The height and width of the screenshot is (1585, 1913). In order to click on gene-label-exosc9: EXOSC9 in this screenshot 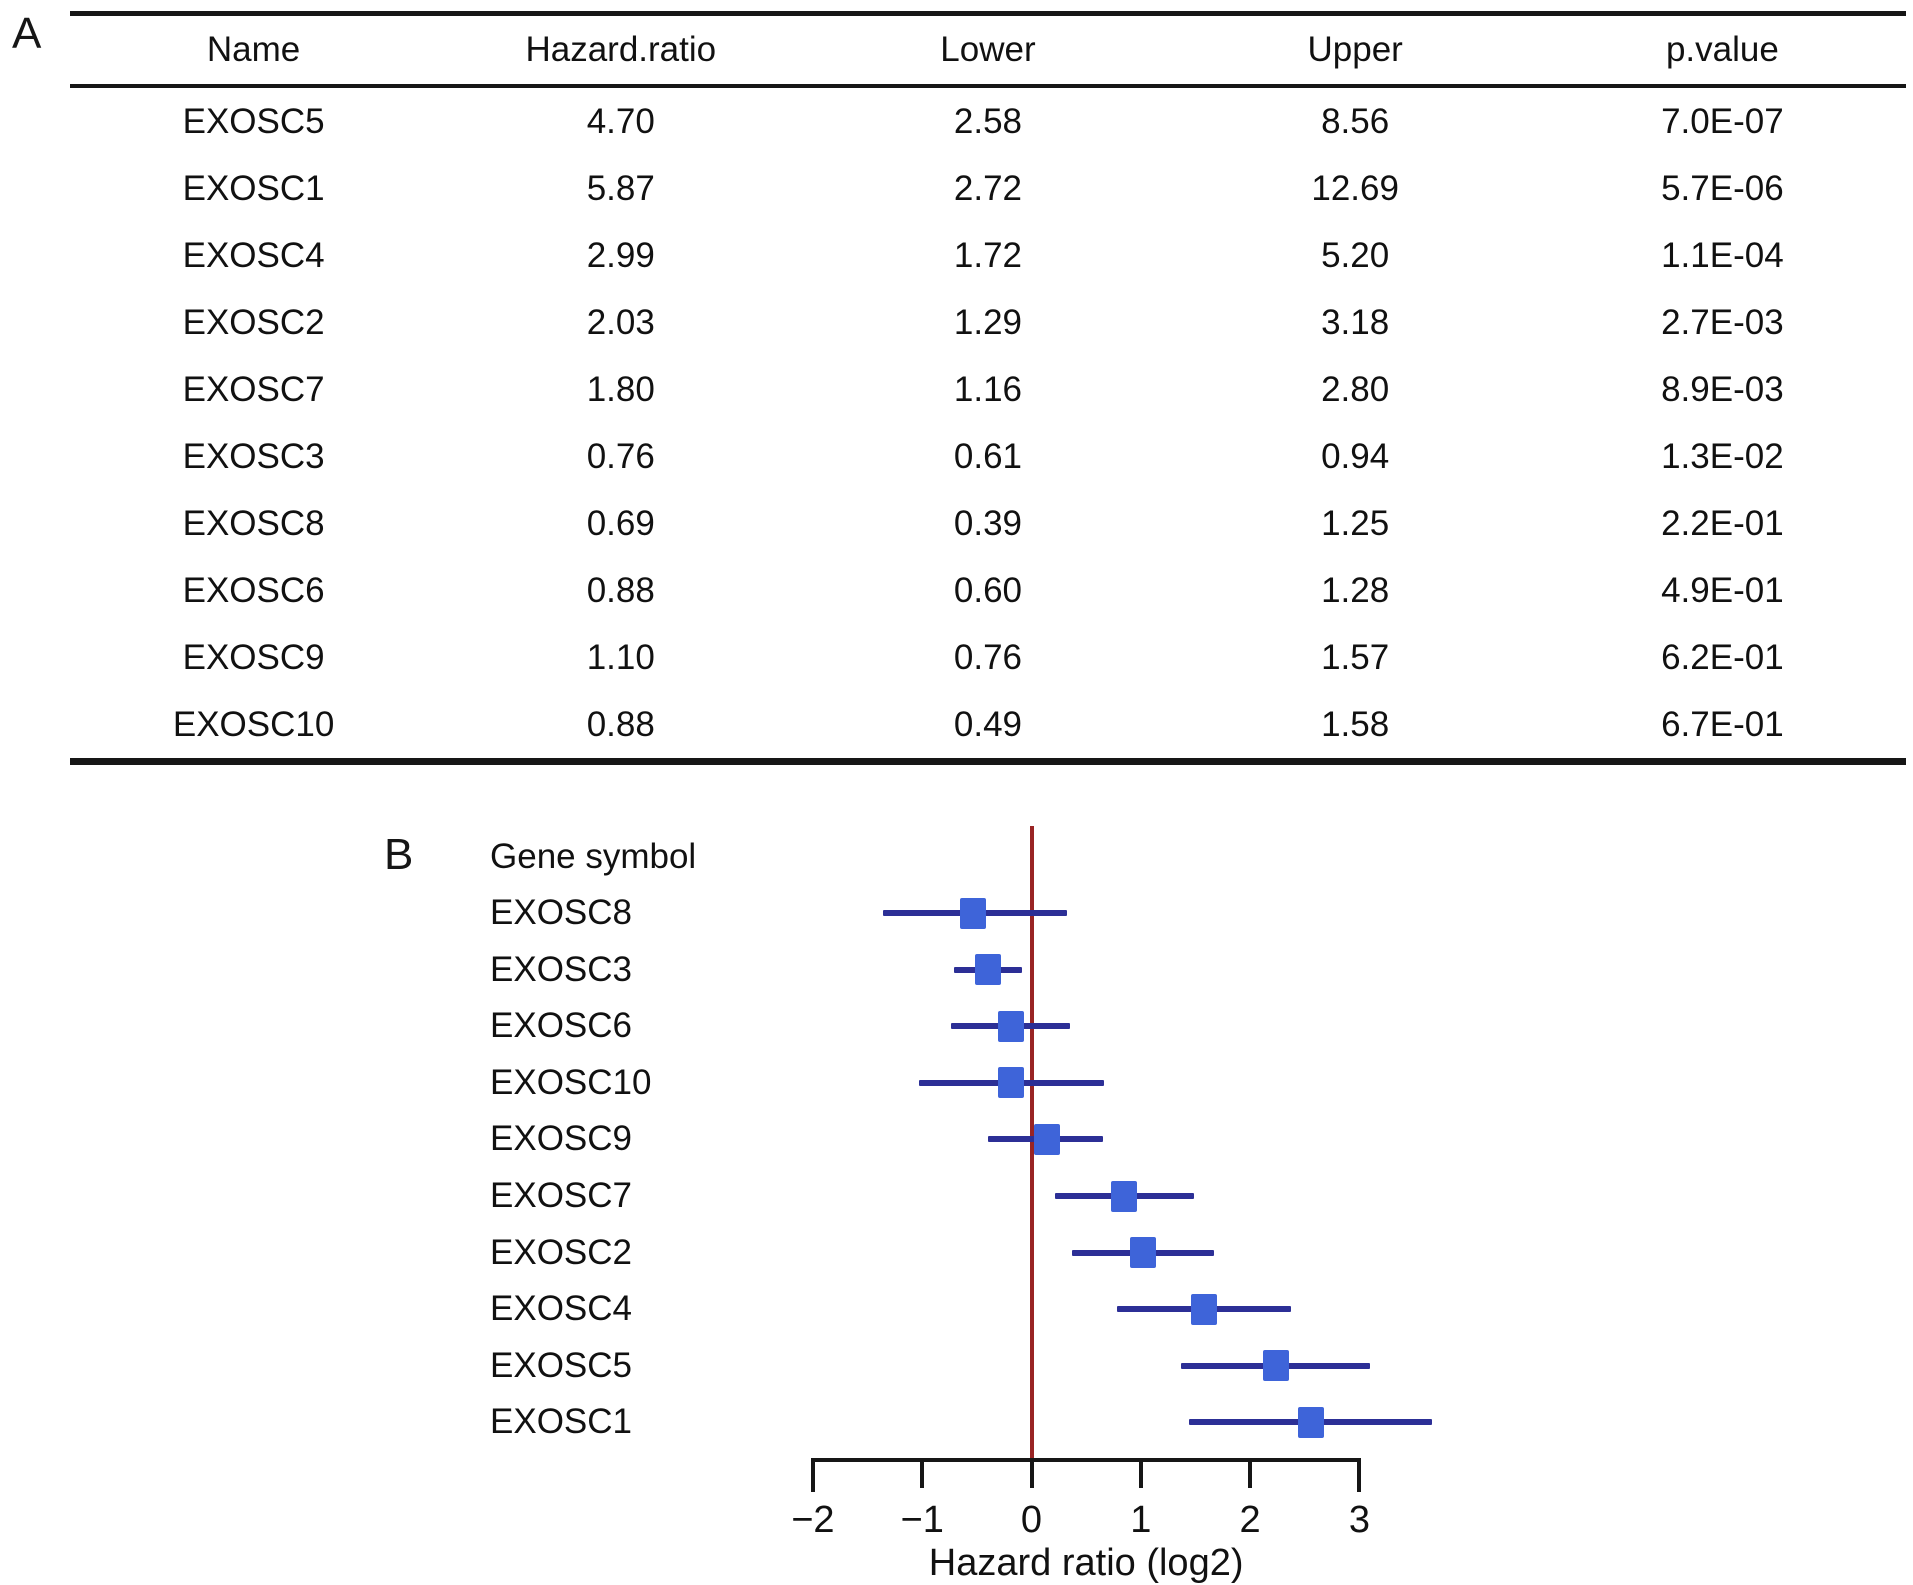, I will do `click(561, 1139)`.